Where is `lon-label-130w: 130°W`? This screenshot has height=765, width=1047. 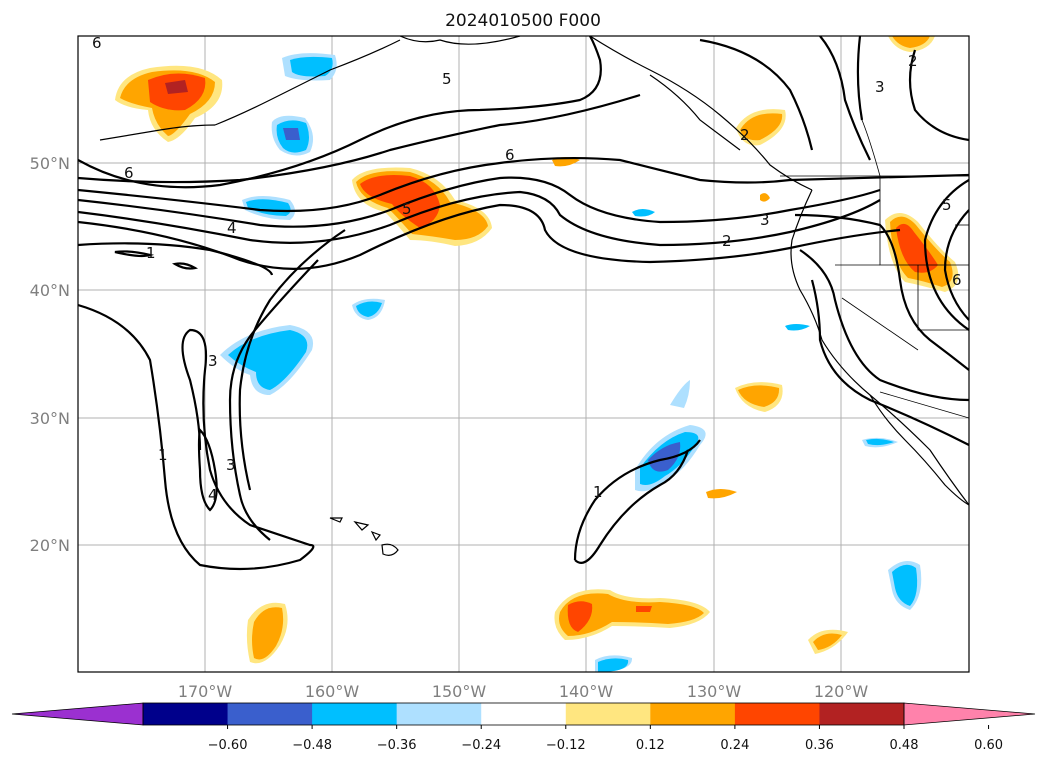
lon-label-130w: 130°W is located at coordinates (714, 691).